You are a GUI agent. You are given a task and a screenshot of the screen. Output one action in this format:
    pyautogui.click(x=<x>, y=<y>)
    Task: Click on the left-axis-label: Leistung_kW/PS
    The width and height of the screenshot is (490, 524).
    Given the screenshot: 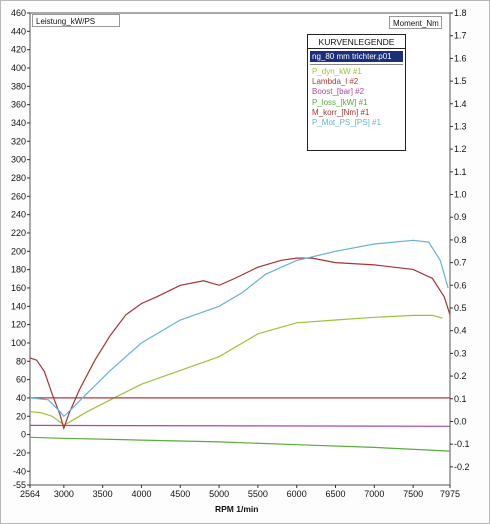 What is the action you would take?
    pyautogui.click(x=76, y=20)
    